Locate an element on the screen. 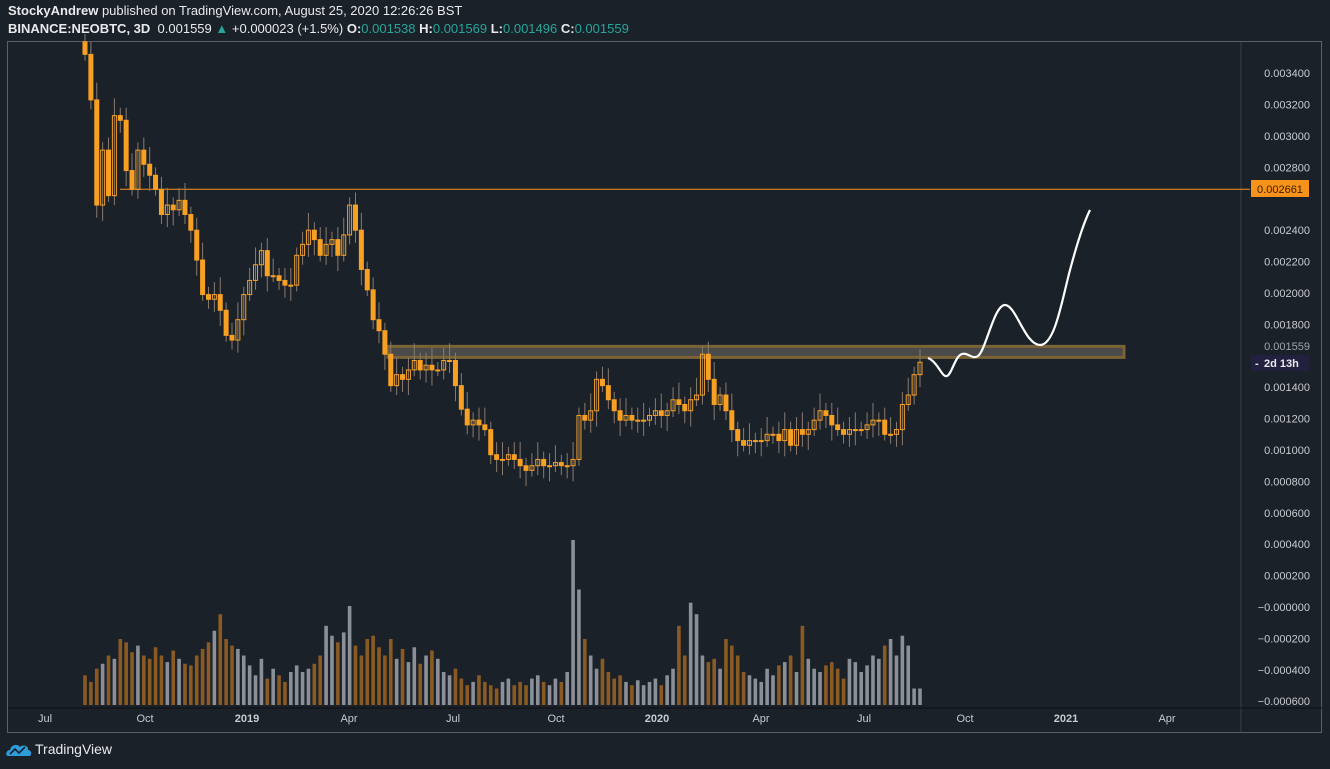 This screenshot has height=769, width=1330. projection-path is located at coordinates (1009, 293).